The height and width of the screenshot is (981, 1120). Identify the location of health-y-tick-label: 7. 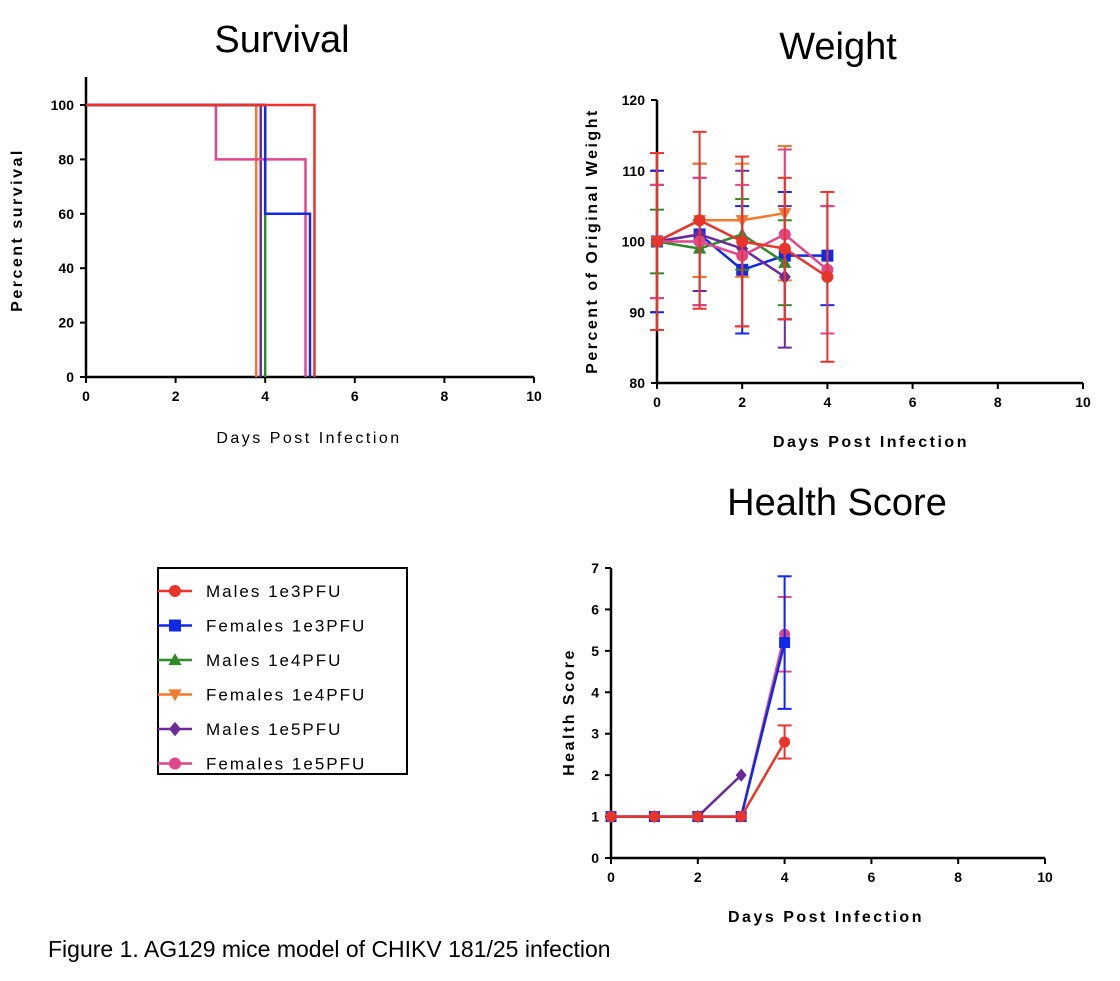
(595, 568).